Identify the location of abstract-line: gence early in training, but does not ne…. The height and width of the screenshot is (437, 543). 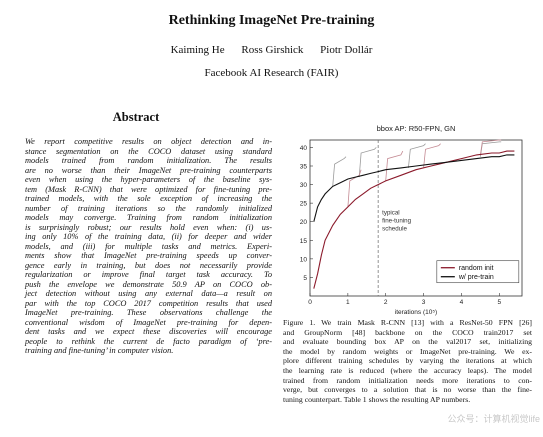
(148, 265).